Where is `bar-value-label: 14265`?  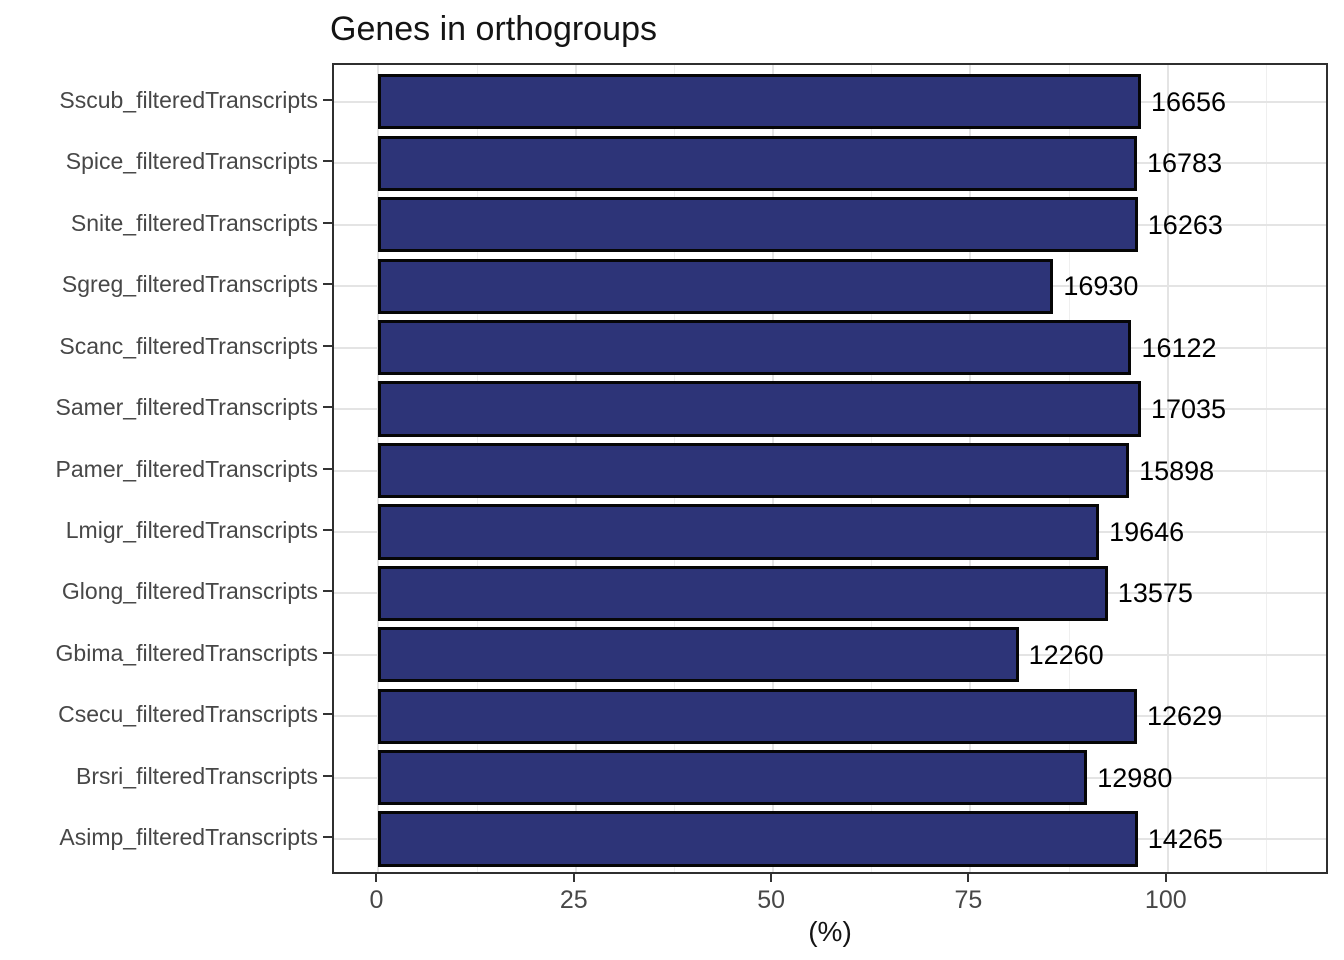 bar-value-label: 14265 is located at coordinates (1185, 839).